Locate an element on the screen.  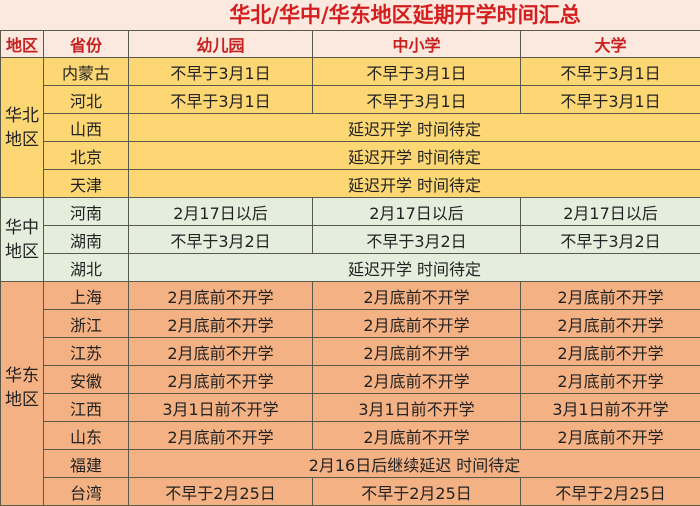
province-cell: 山东 is located at coordinates (86, 436).